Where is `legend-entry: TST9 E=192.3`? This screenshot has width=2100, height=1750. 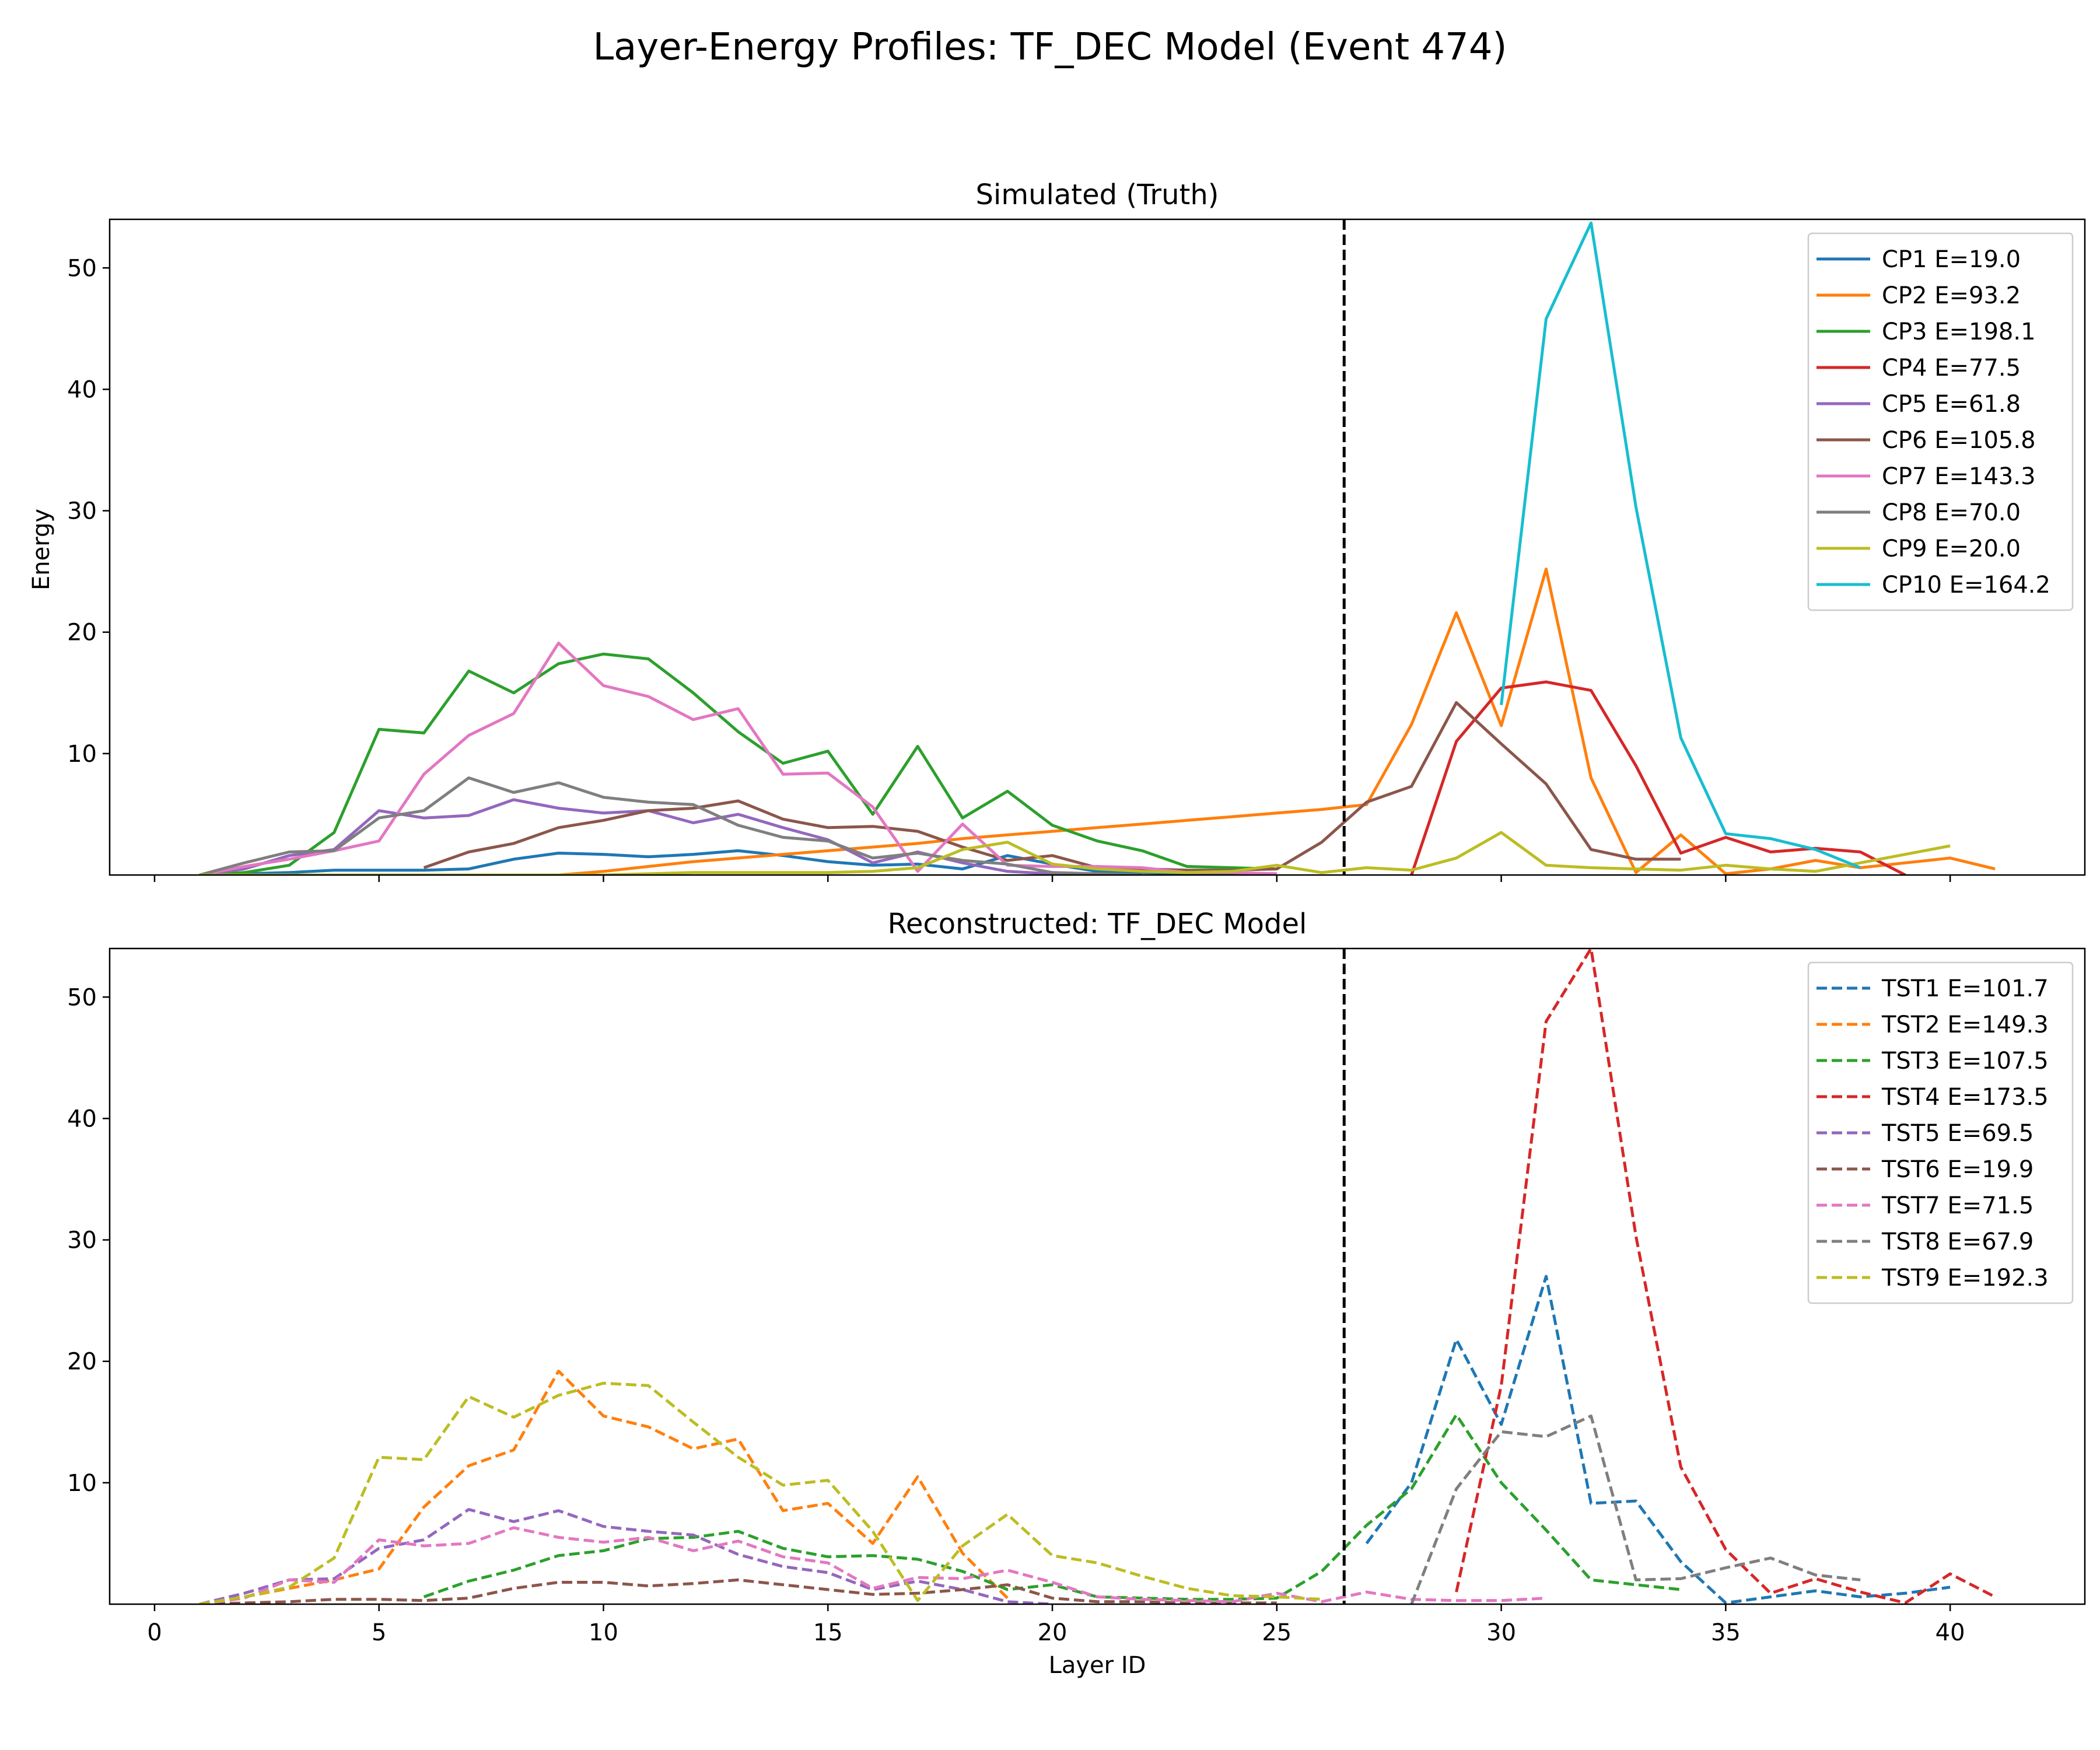 legend-entry: TST9 E=192.3 is located at coordinates (1965, 1279).